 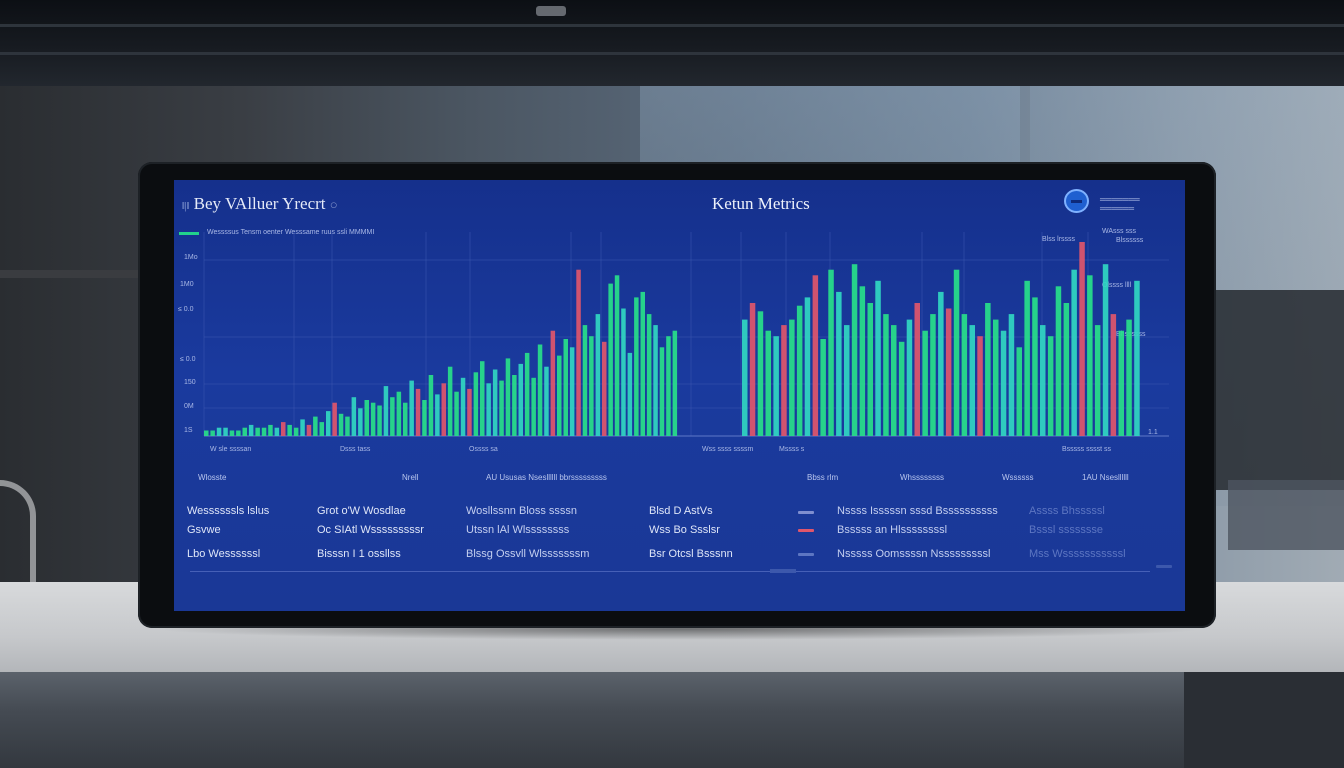 I want to click on column-header: AU Ususas Nsesllllll bbrsssssssss, so click(x=546, y=477).